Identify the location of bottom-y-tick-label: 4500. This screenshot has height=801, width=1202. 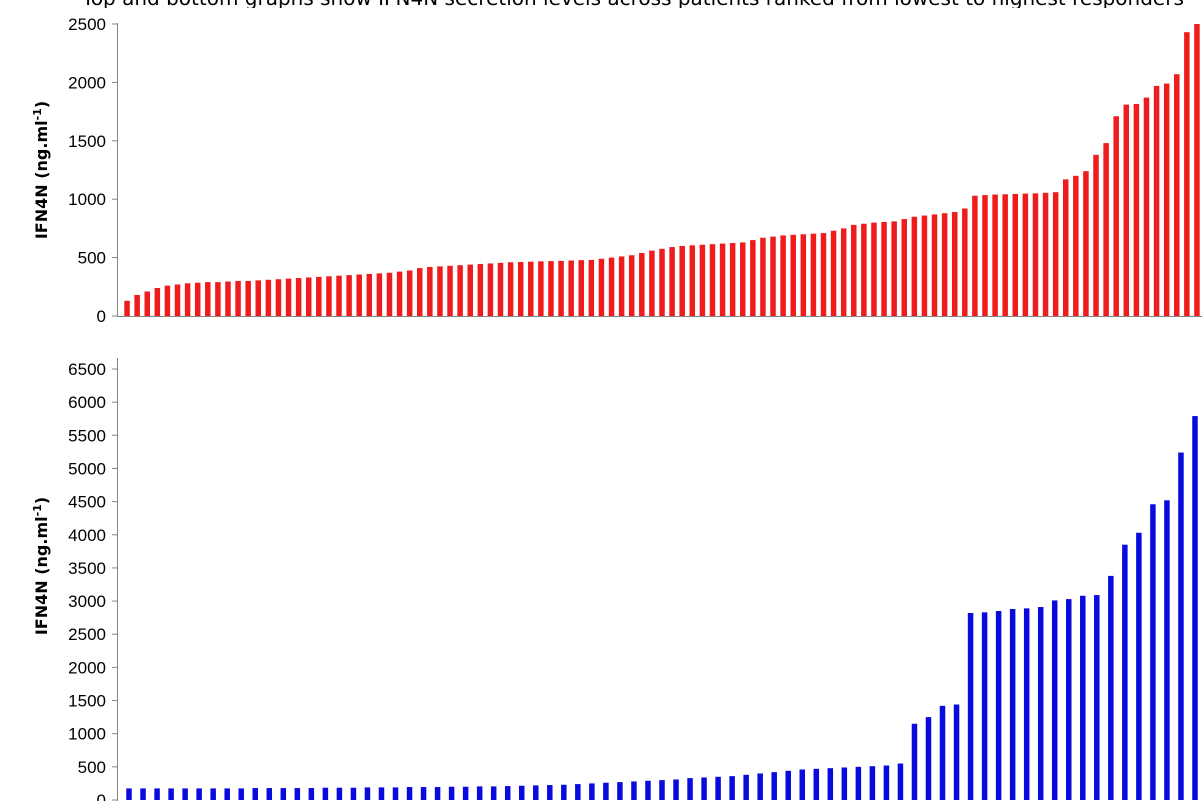
(87, 502).